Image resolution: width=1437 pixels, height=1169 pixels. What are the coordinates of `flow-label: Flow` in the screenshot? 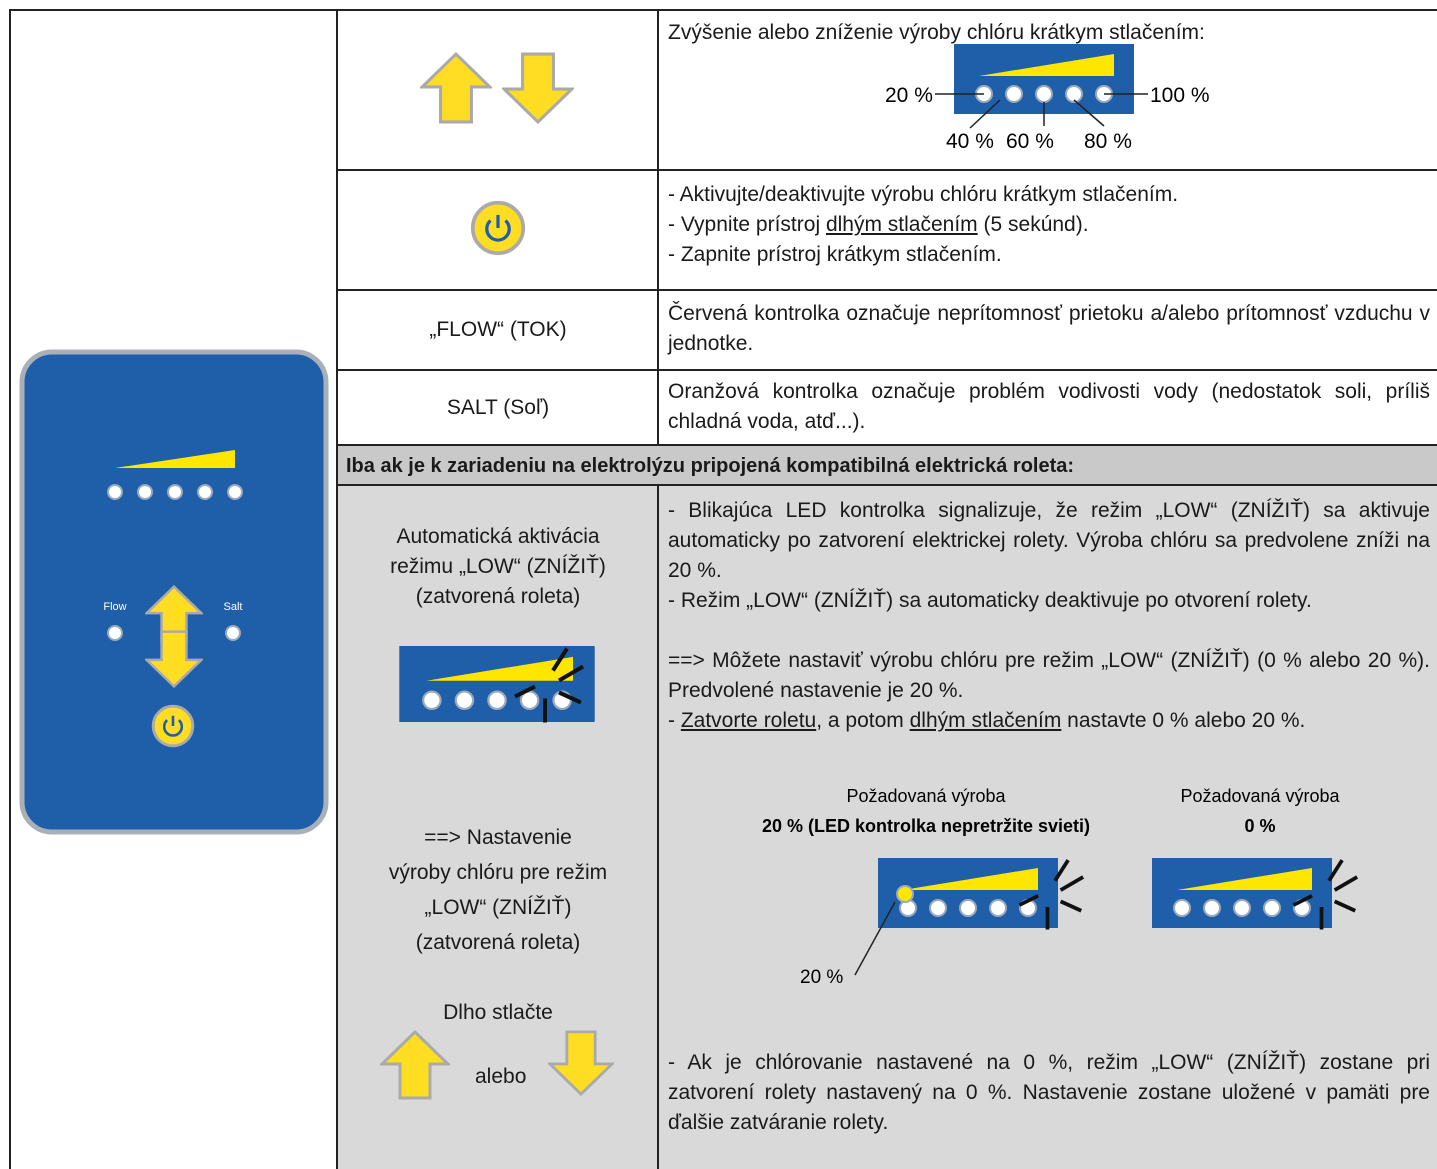 It's located at (114, 607).